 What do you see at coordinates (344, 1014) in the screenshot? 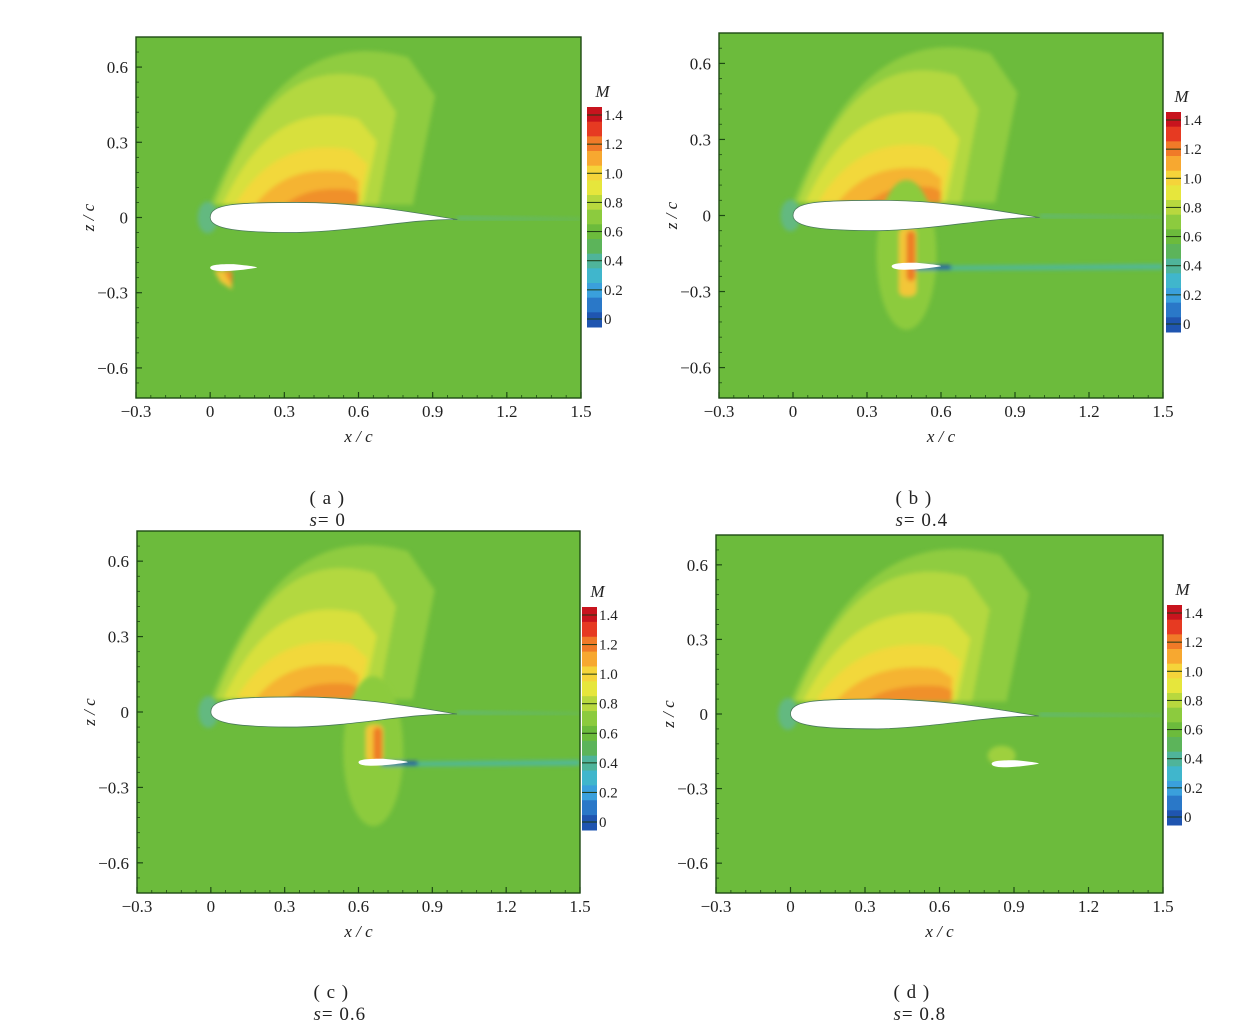
I see `caption-value: = 0.6` at bounding box center [344, 1014].